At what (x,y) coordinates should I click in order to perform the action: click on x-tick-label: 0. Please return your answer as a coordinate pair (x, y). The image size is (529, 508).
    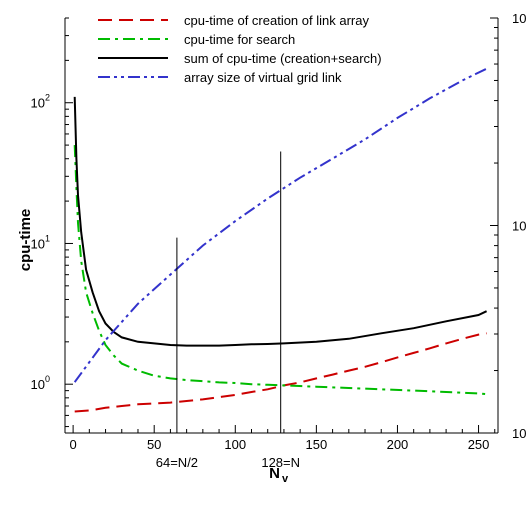
    Looking at the image, I should click on (72, 444).